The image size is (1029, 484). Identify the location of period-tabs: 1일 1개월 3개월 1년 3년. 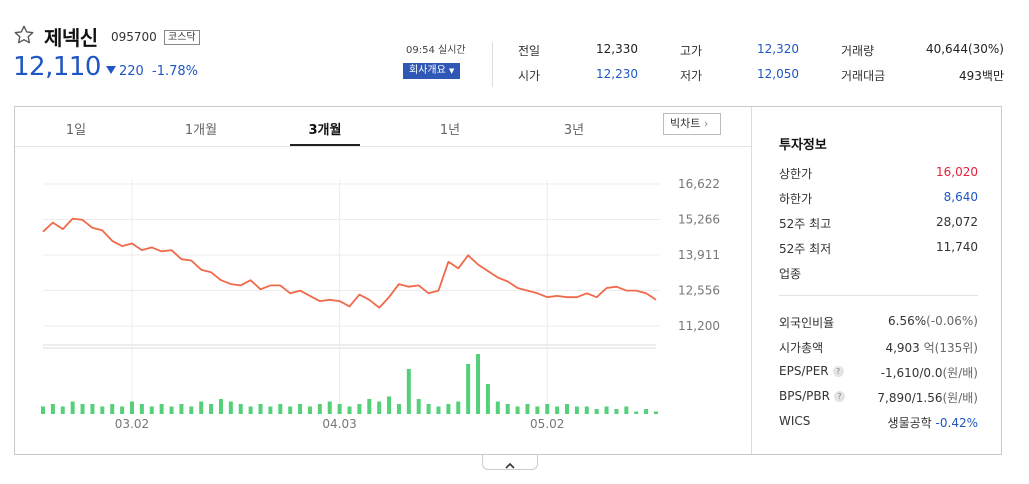
(383, 127).